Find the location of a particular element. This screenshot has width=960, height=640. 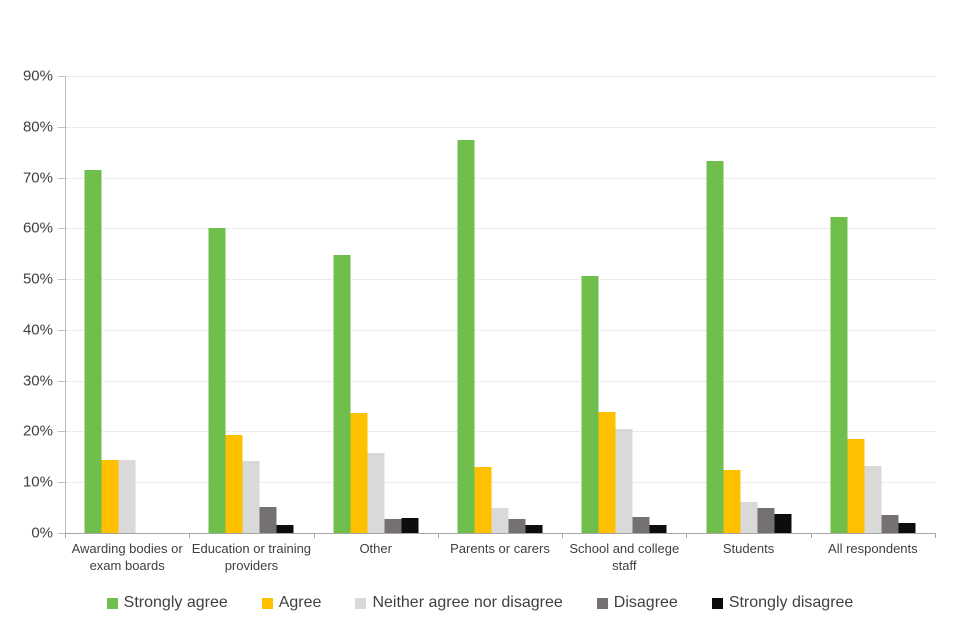

bar-group-students is located at coordinates (748, 304).